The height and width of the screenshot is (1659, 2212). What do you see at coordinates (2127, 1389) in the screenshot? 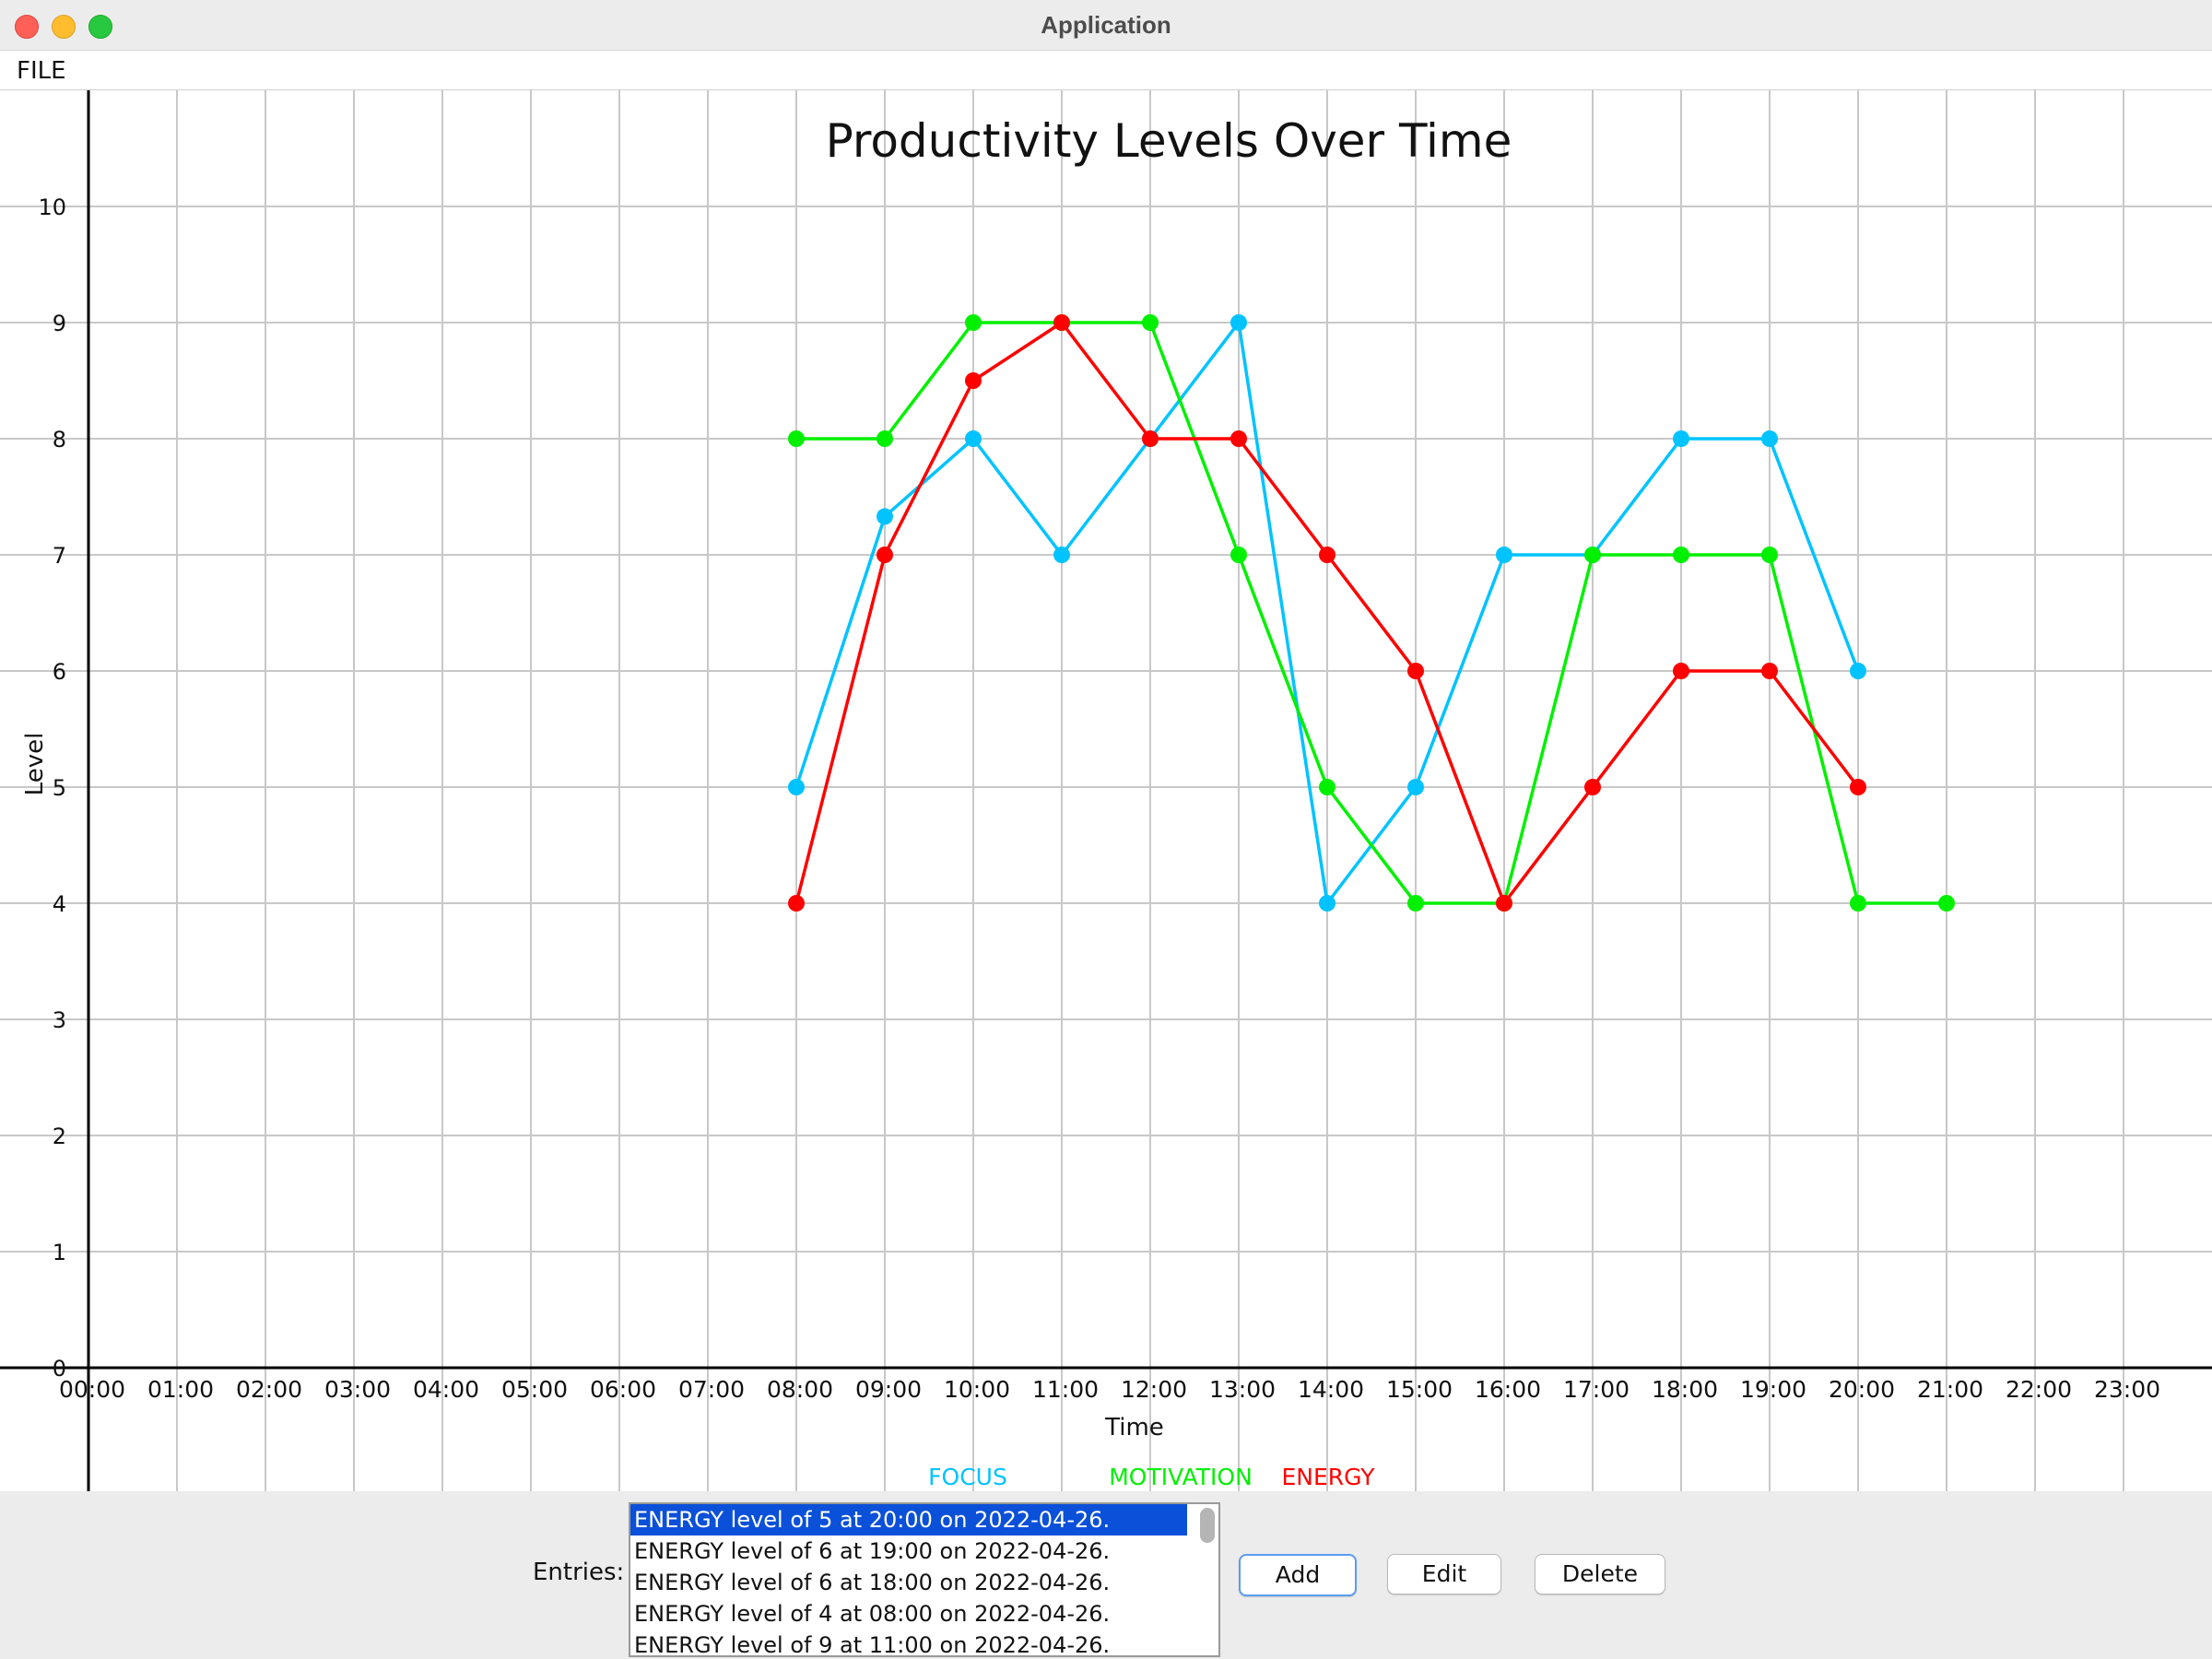
I see `x-tick-label: 23:00` at bounding box center [2127, 1389].